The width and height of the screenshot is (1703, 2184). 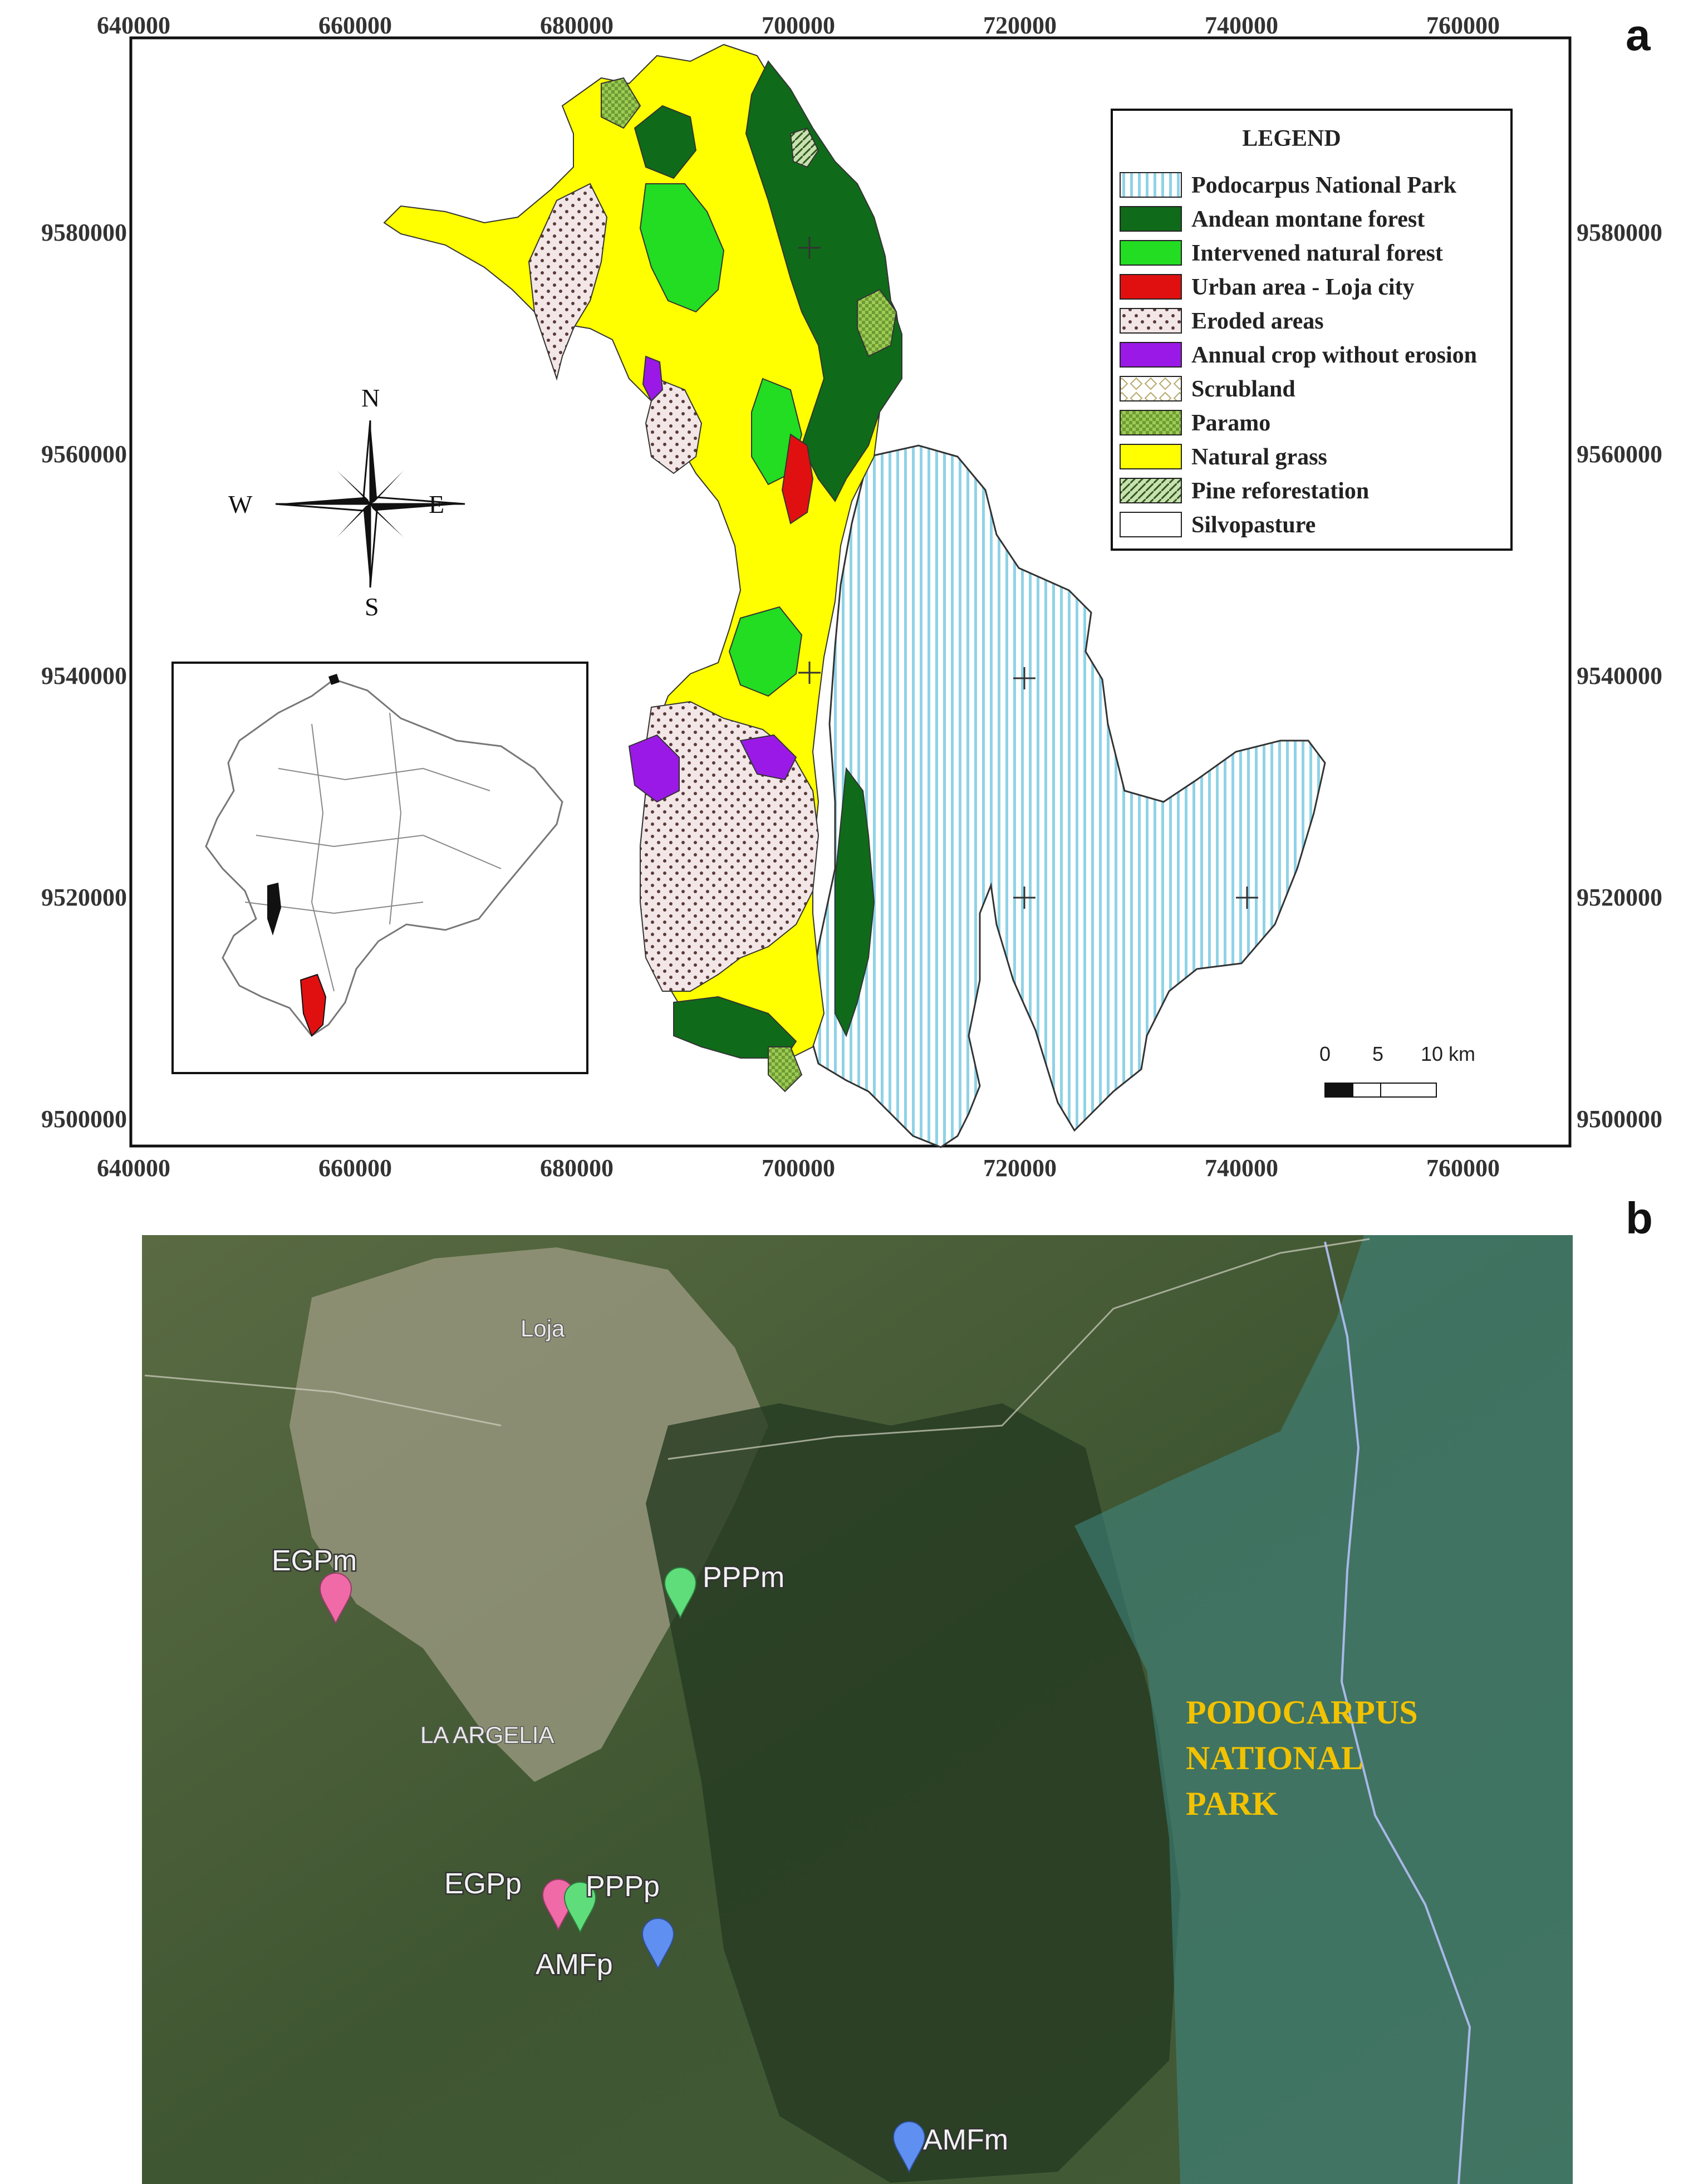 I want to click on legend-title: LEGEND, so click(x=1291, y=138).